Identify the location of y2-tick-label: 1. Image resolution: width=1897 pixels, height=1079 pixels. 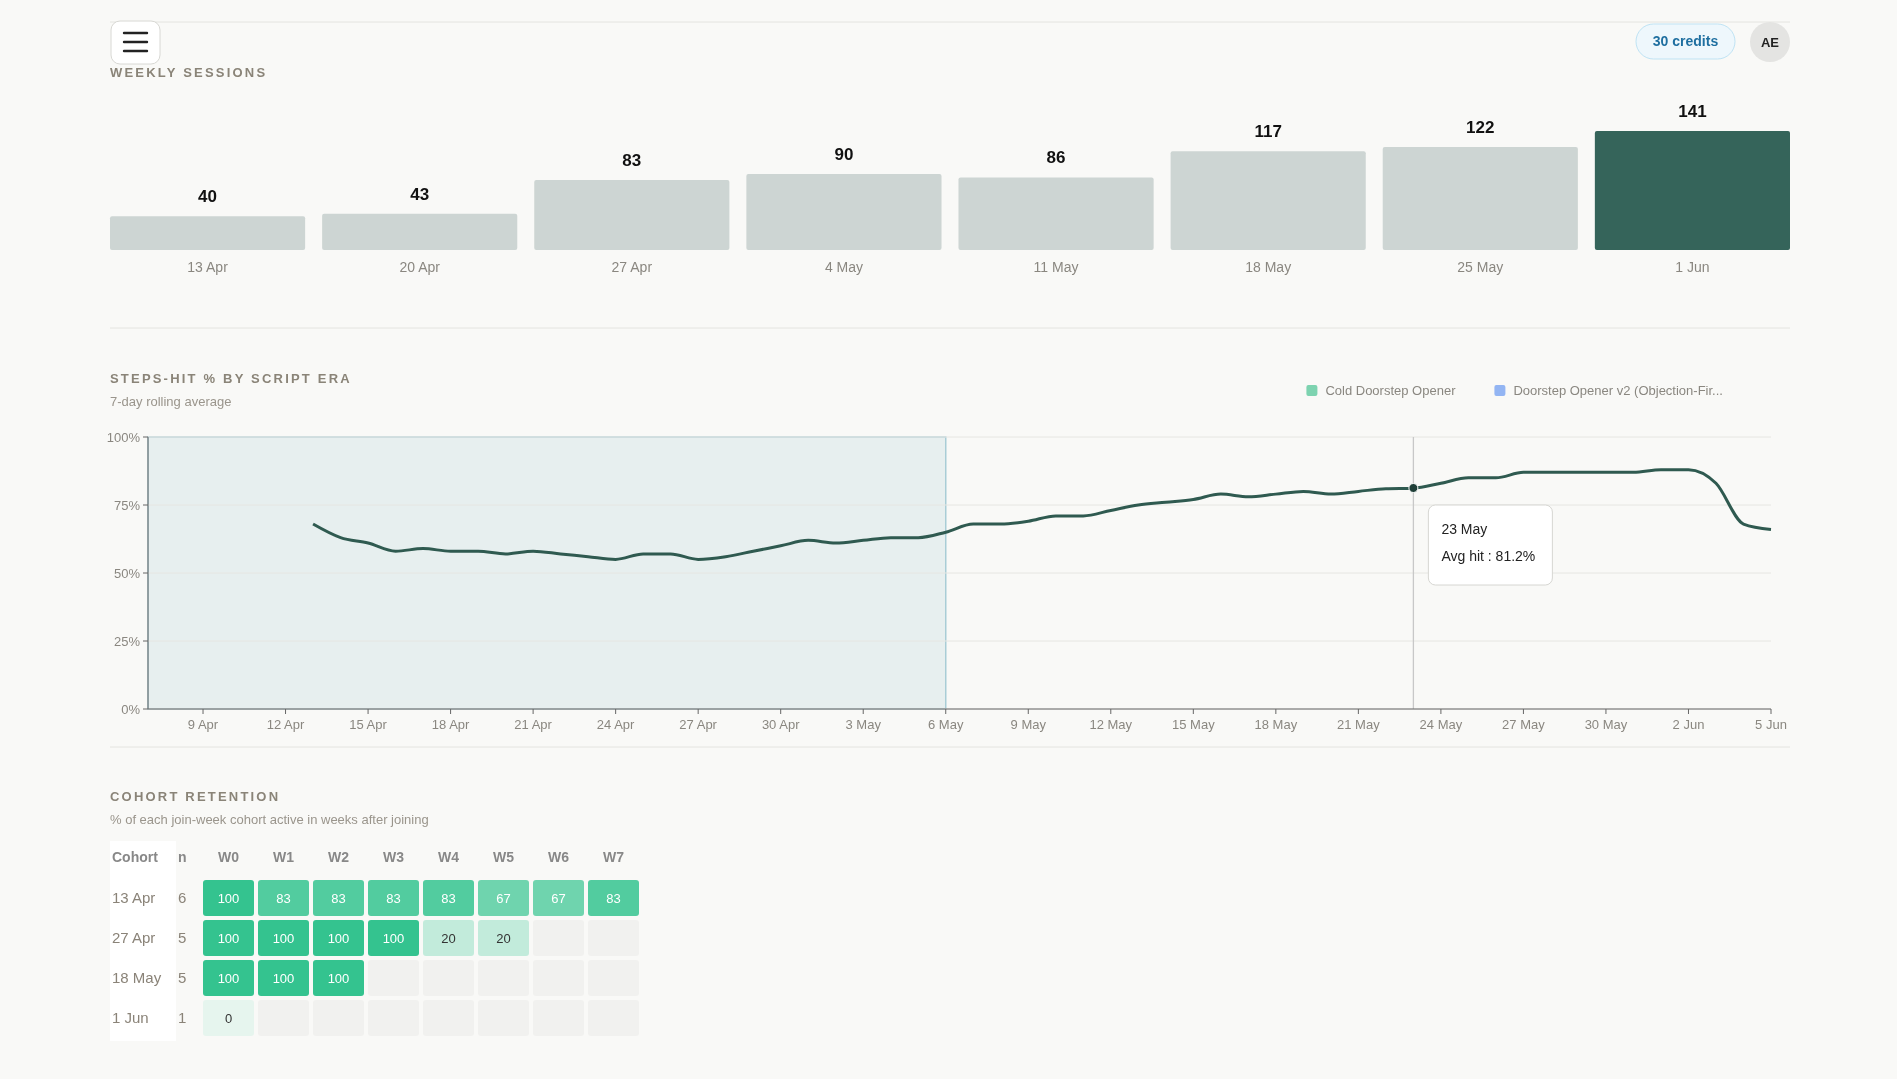
(182, 1017).